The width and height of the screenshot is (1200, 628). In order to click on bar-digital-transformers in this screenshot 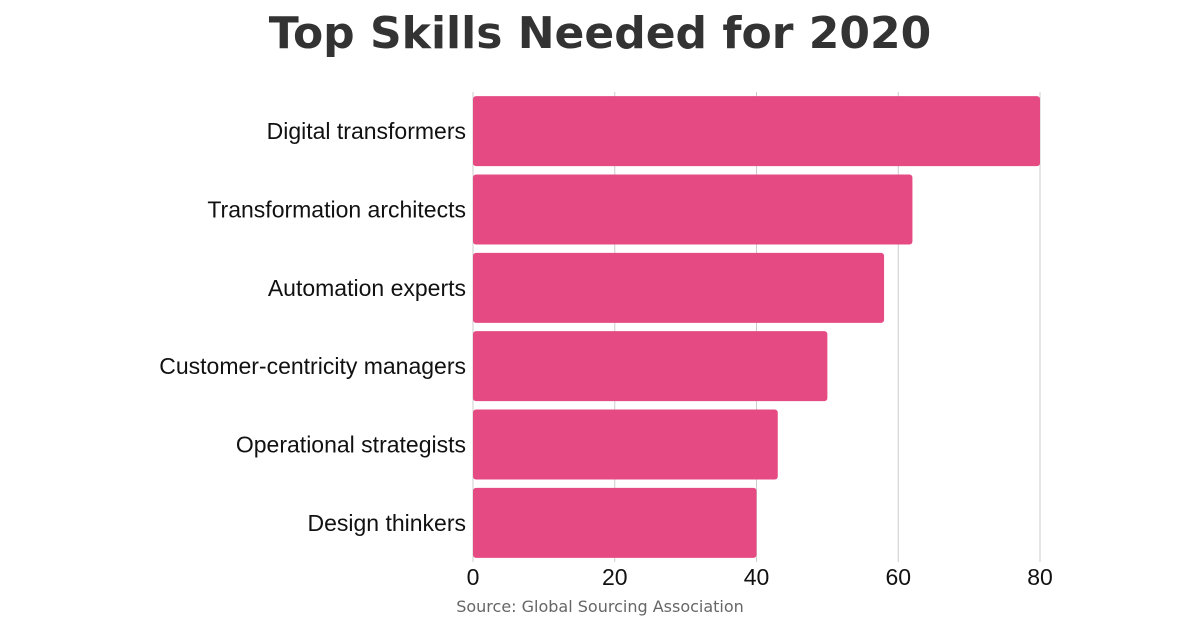, I will do `click(756, 131)`.